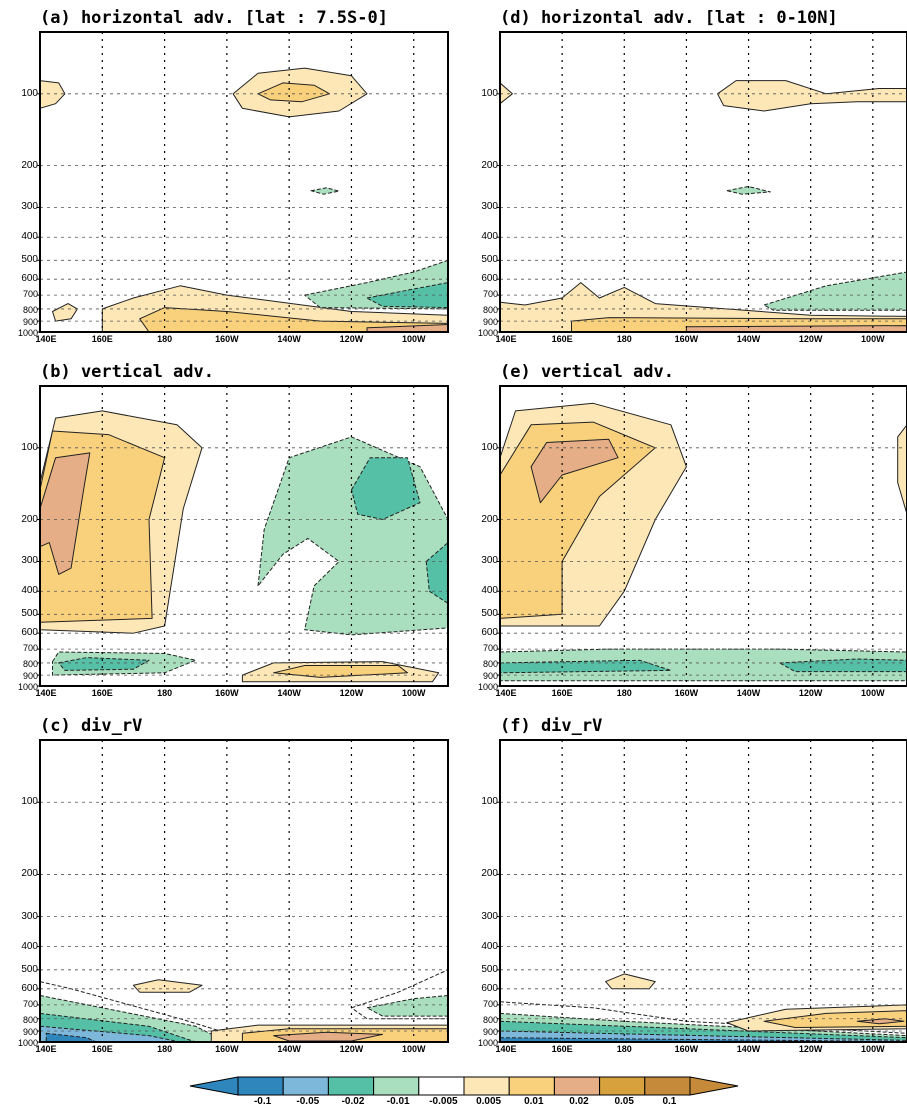 Image resolution: width=907 pixels, height=1108 pixels. I want to click on panel-e-frame, so click(703, 536).